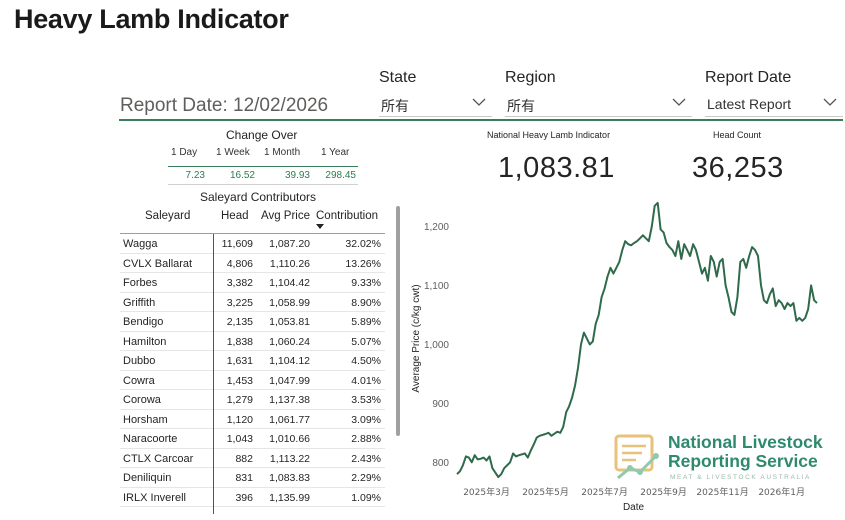 Image resolution: width=845 pixels, height=520 pixels. I want to click on column-header-head: Head, so click(235, 216).